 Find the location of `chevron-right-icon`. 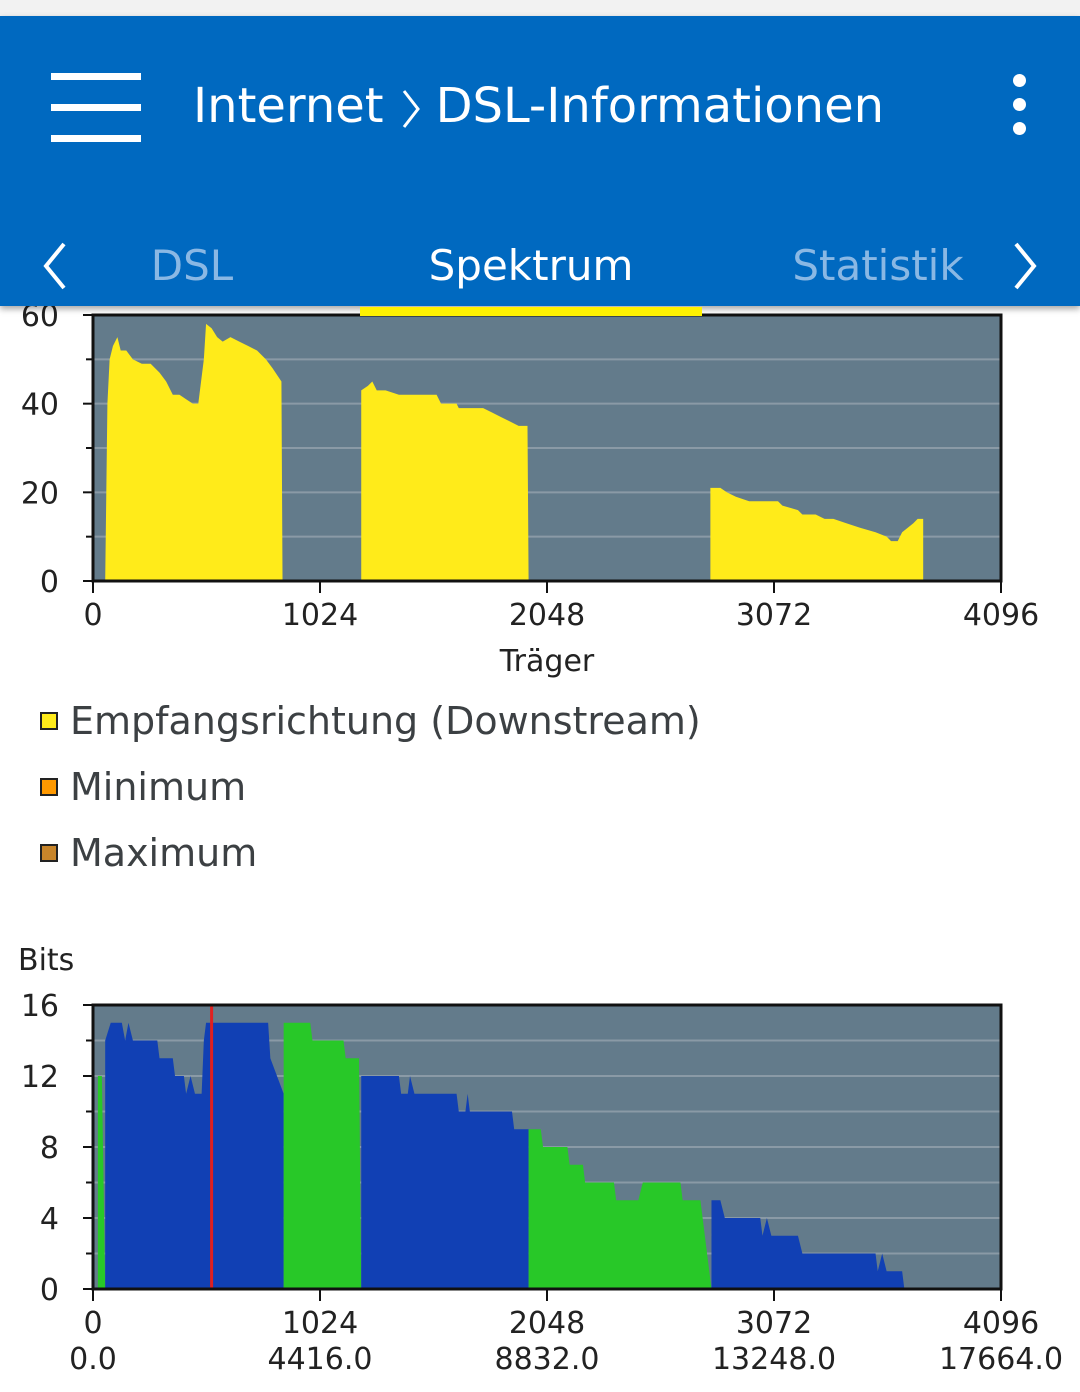

chevron-right-icon is located at coordinates (411, 109).